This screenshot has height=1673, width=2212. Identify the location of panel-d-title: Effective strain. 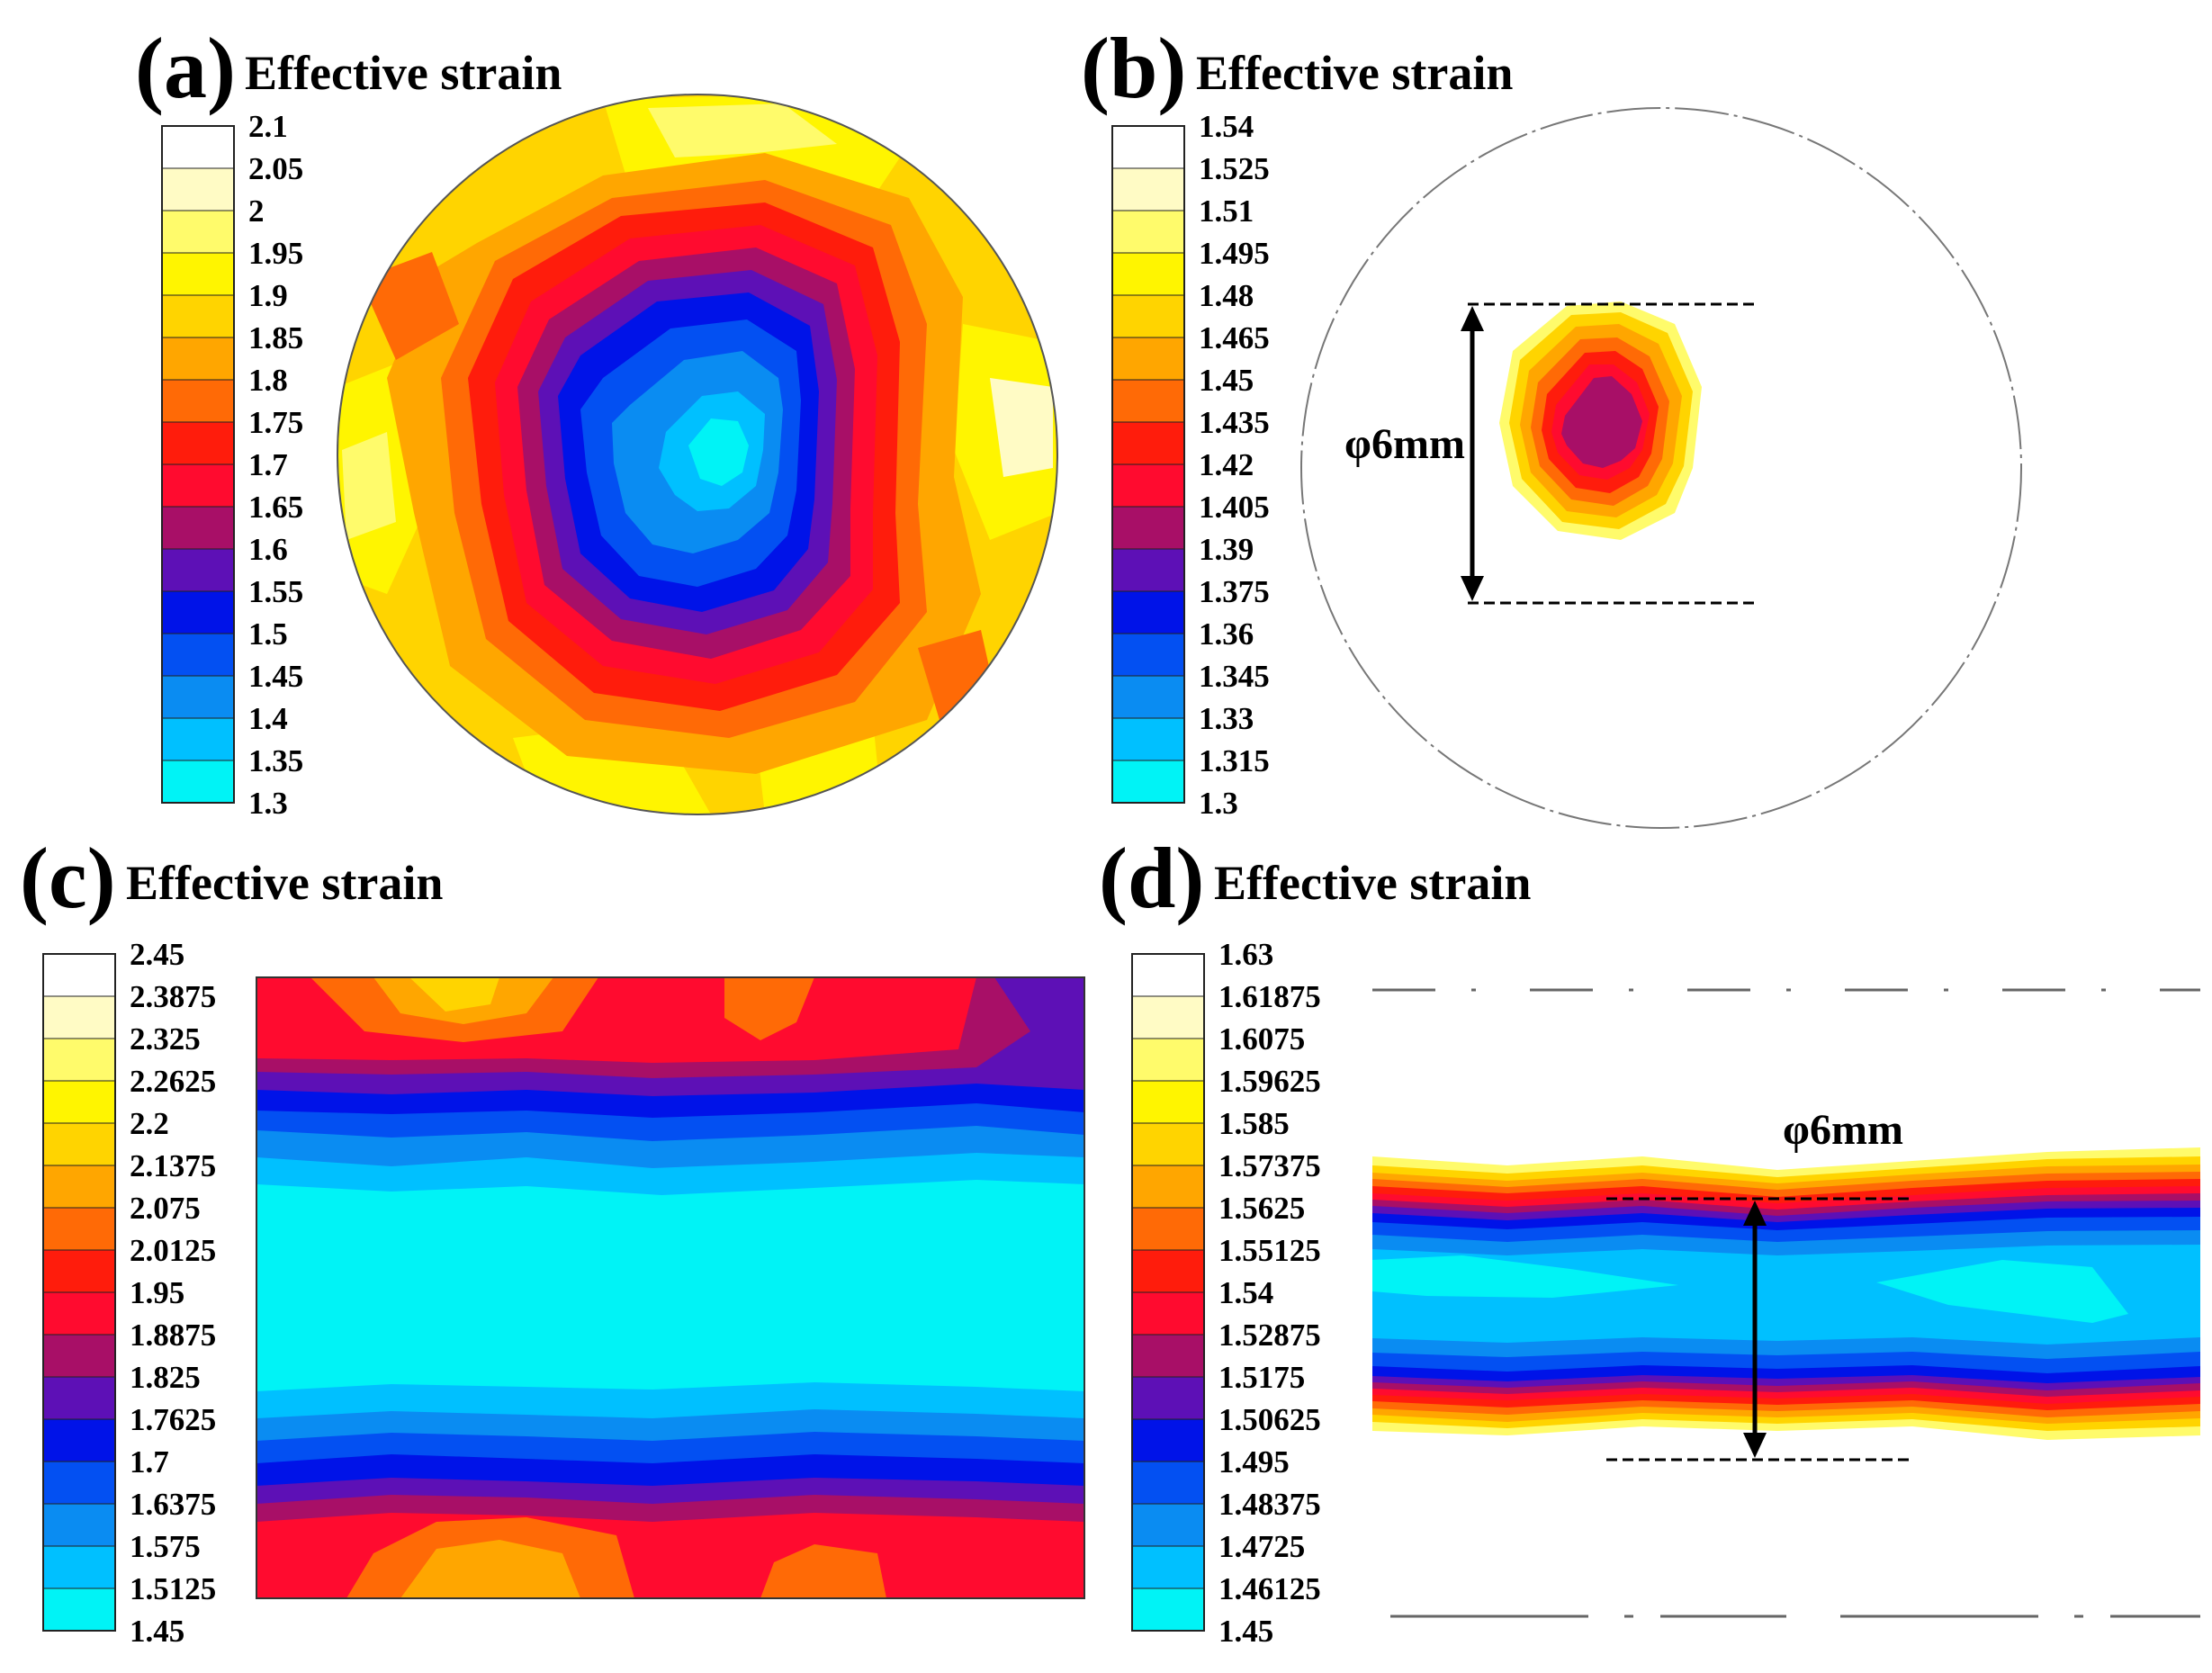
(1373, 883).